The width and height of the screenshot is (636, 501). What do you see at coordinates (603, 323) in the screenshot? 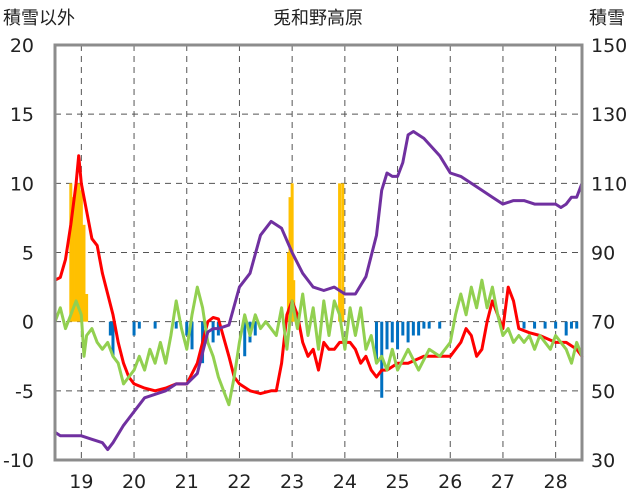
I see `right-tick-label: 70` at bounding box center [603, 323].